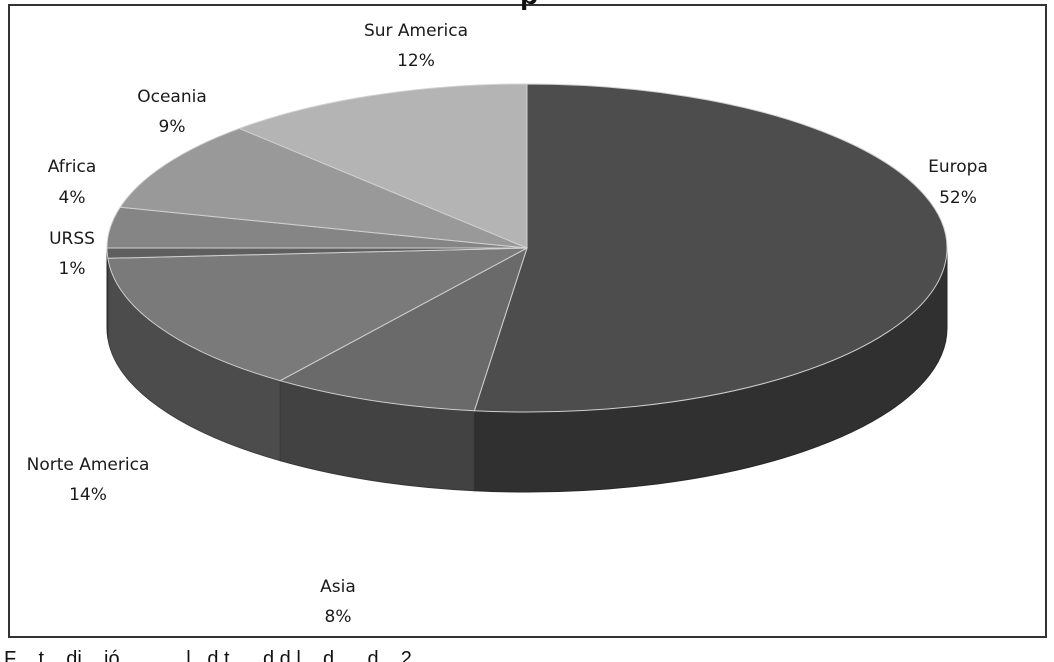 Image resolution: width=1054 pixels, height=662 pixels. What do you see at coordinates (338, 587) in the screenshot?
I see `slice-label-asia: Asia` at bounding box center [338, 587].